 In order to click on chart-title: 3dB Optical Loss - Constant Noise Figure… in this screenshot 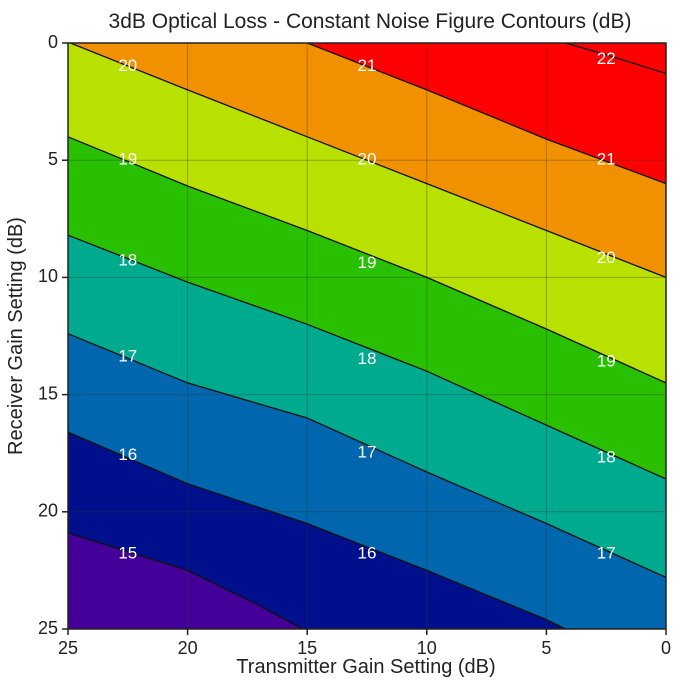, I will do `click(370, 21)`.